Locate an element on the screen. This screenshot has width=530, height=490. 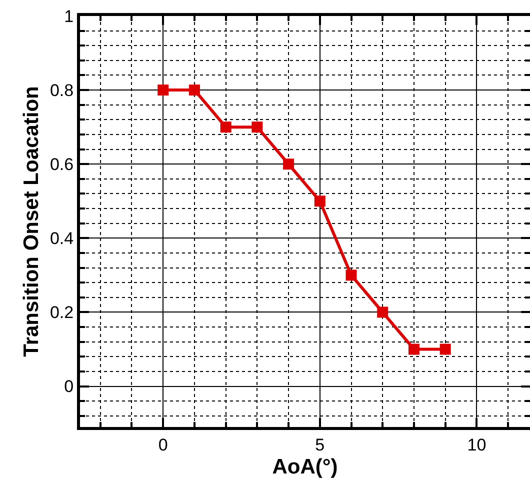
y-axis-title: Transition Onset Loacation is located at coordinates (32, 221).